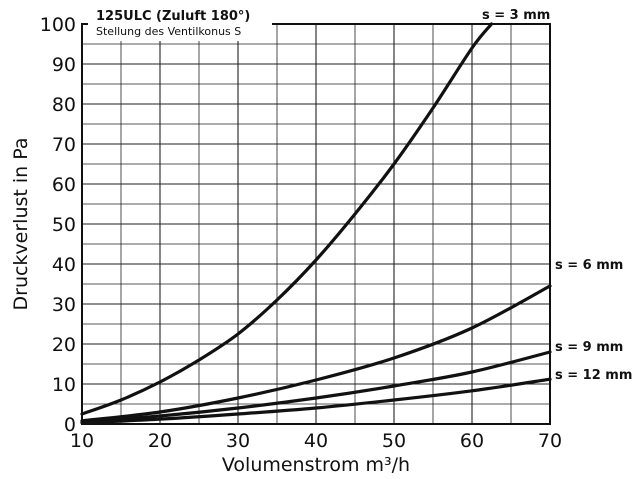 This screenshot has width=640, height=479. I want to click on x-tick-label: 60, so click(472, 441).